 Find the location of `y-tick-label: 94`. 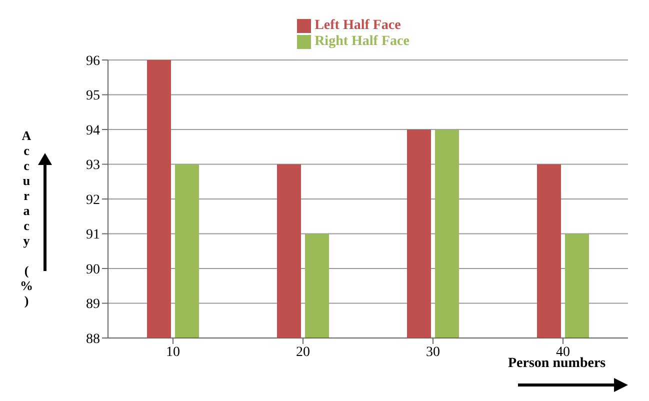

y-tick-label: 94 is located at coordinates (93, 130).